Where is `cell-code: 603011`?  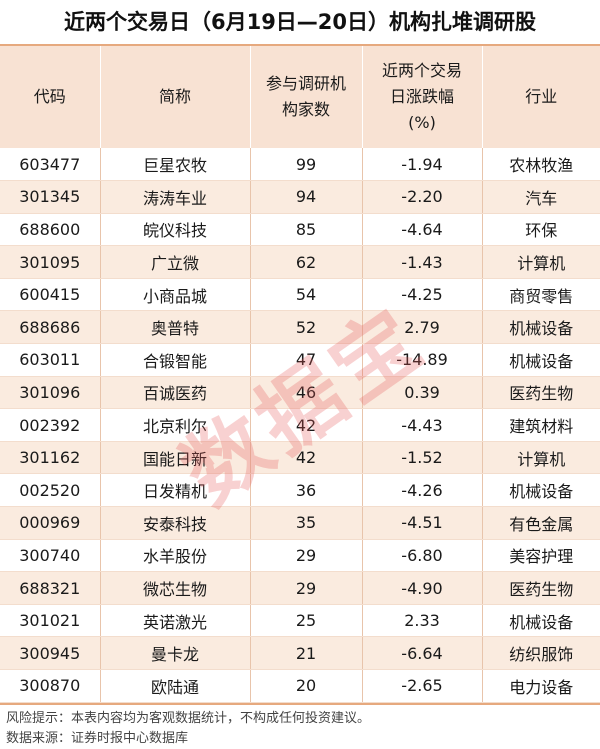
cell-code: 603011 is located at coordinates (50, 360).